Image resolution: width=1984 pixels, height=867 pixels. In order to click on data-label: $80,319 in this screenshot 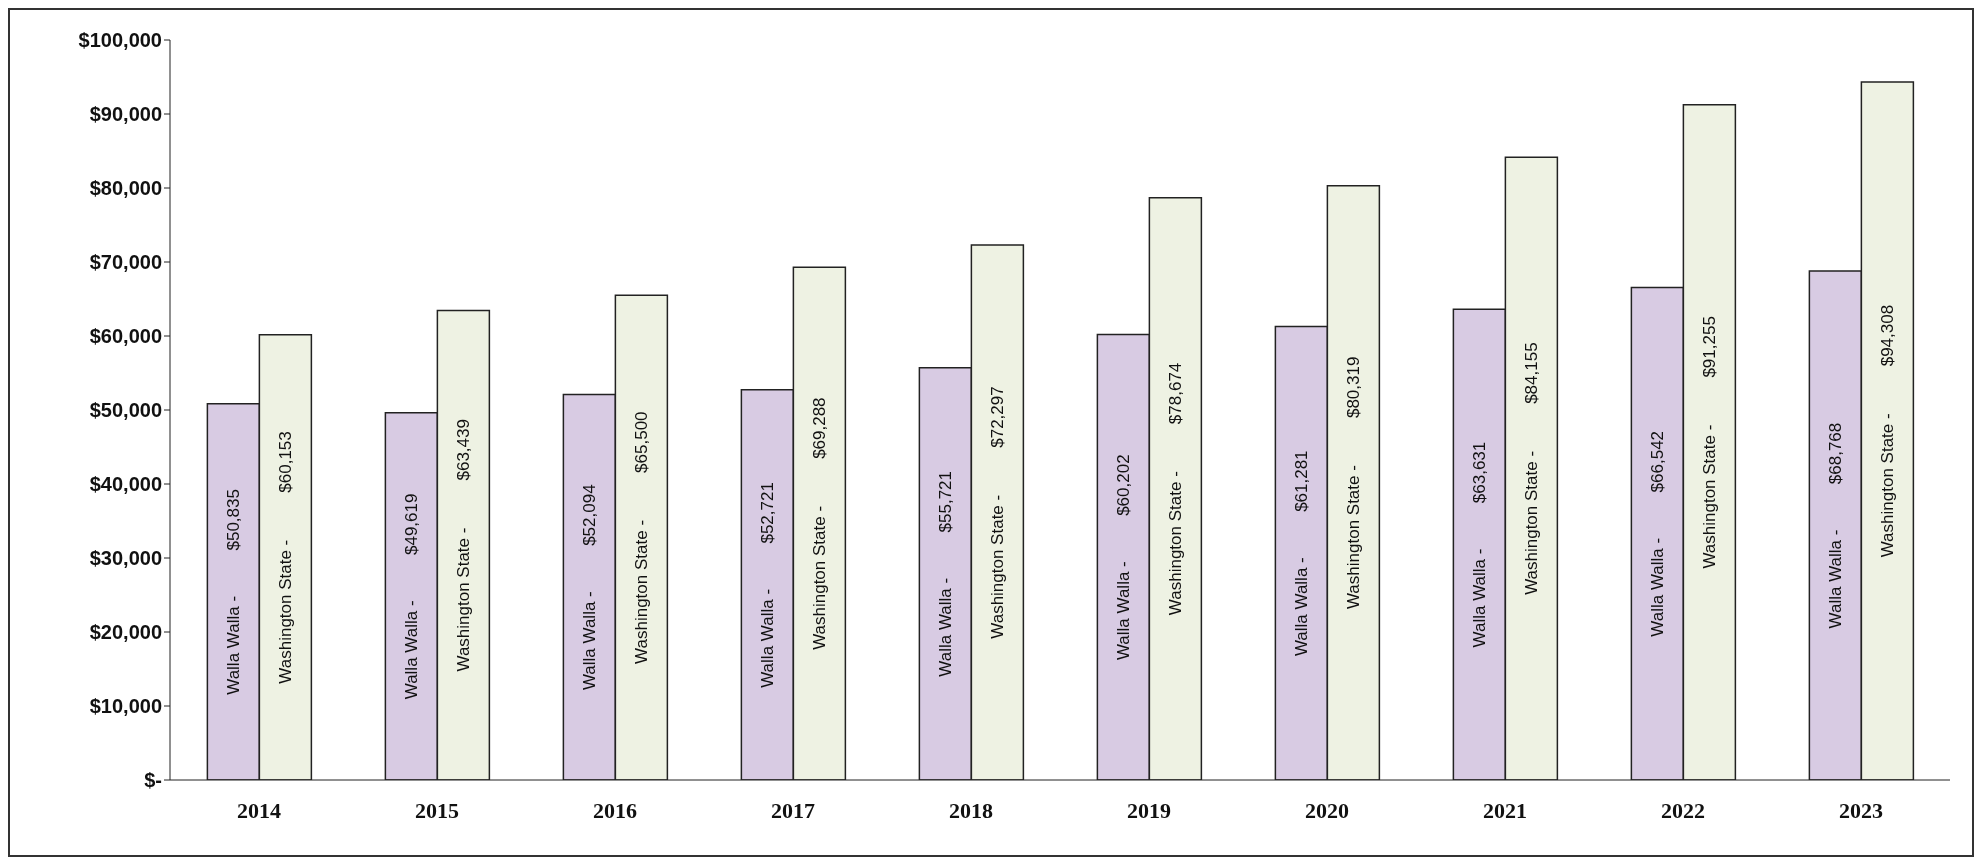, I will do `click(1353, 387)`.